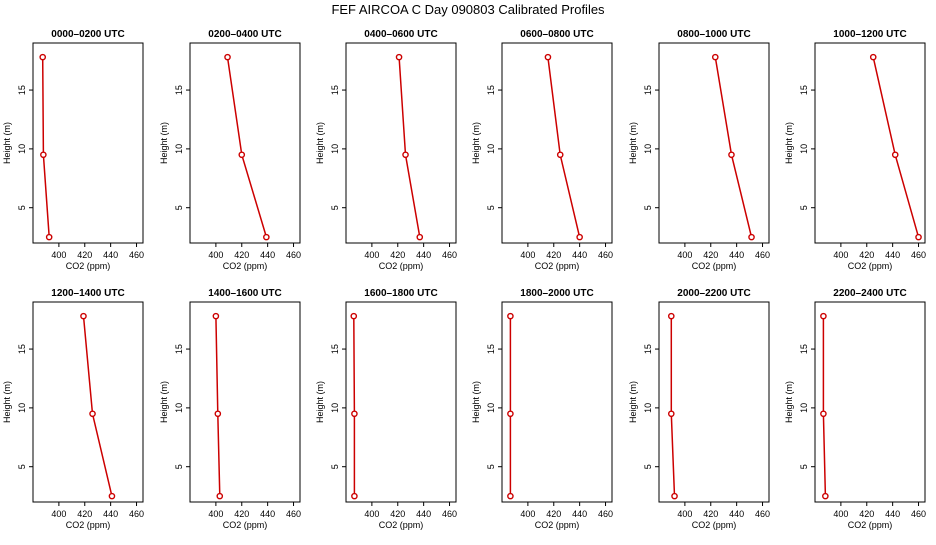 The width and height of the screenshot is (936, 545). What do you see at coordinates (556, 293) in the screenshot?
I see `panel-title: 1800–2000 UTC` at bounding box center [556, 293].